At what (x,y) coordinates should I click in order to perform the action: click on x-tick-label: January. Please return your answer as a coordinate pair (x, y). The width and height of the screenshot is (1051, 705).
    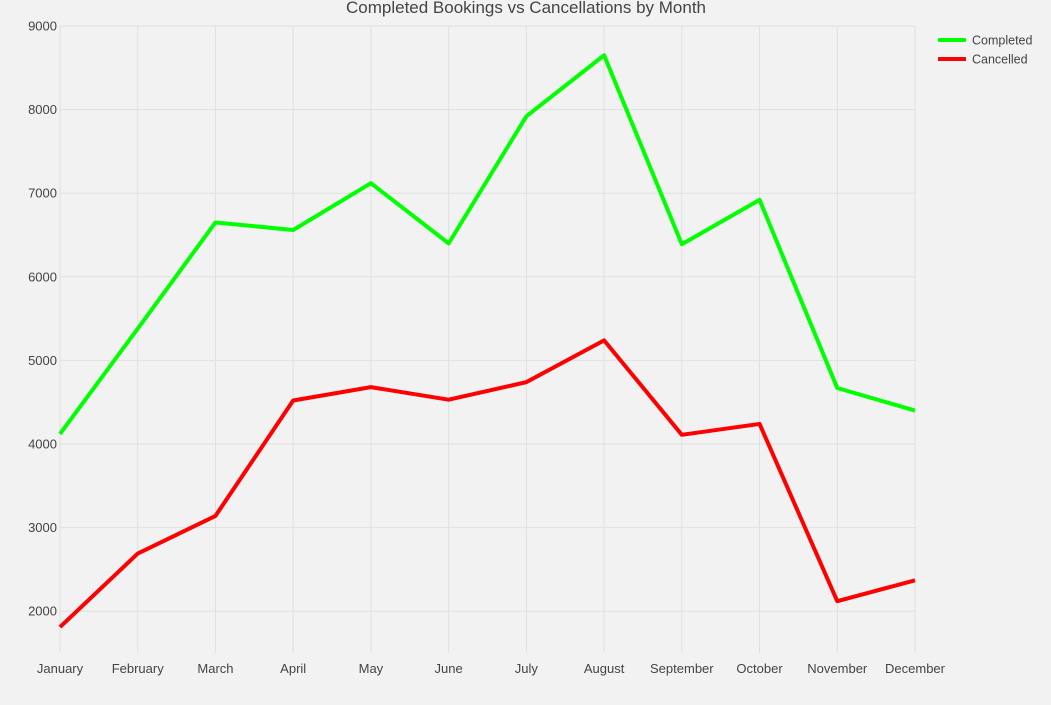
    Looking at the image, I should click on (60, 668).